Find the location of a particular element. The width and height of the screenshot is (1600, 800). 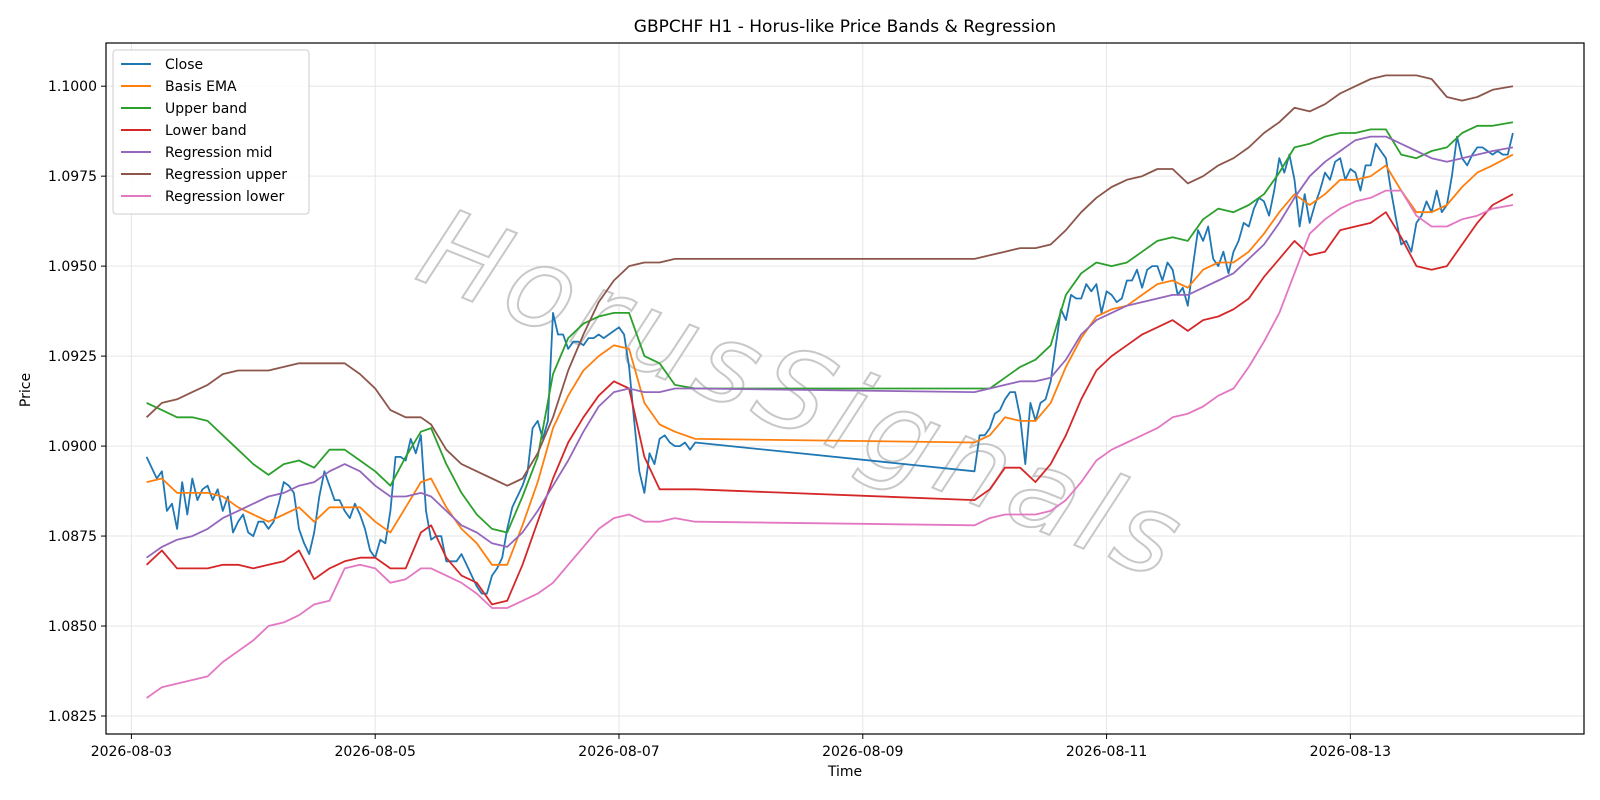

x-tick-label: 2026-08-09 is located at coordinates (862, 752).